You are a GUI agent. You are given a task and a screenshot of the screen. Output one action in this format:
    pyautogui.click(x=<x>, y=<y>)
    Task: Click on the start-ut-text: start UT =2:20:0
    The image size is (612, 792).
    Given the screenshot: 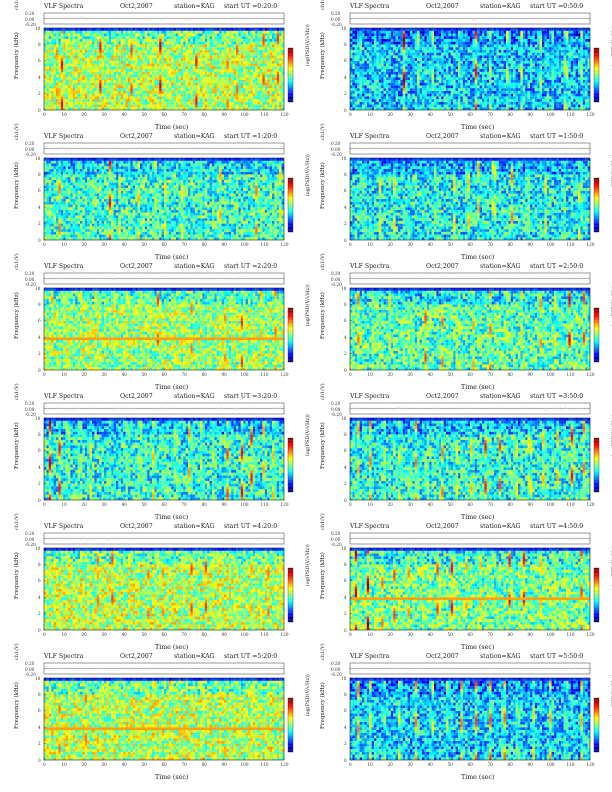 What is the action you would take?
    pyautogui.click(x=250, y=267)
    